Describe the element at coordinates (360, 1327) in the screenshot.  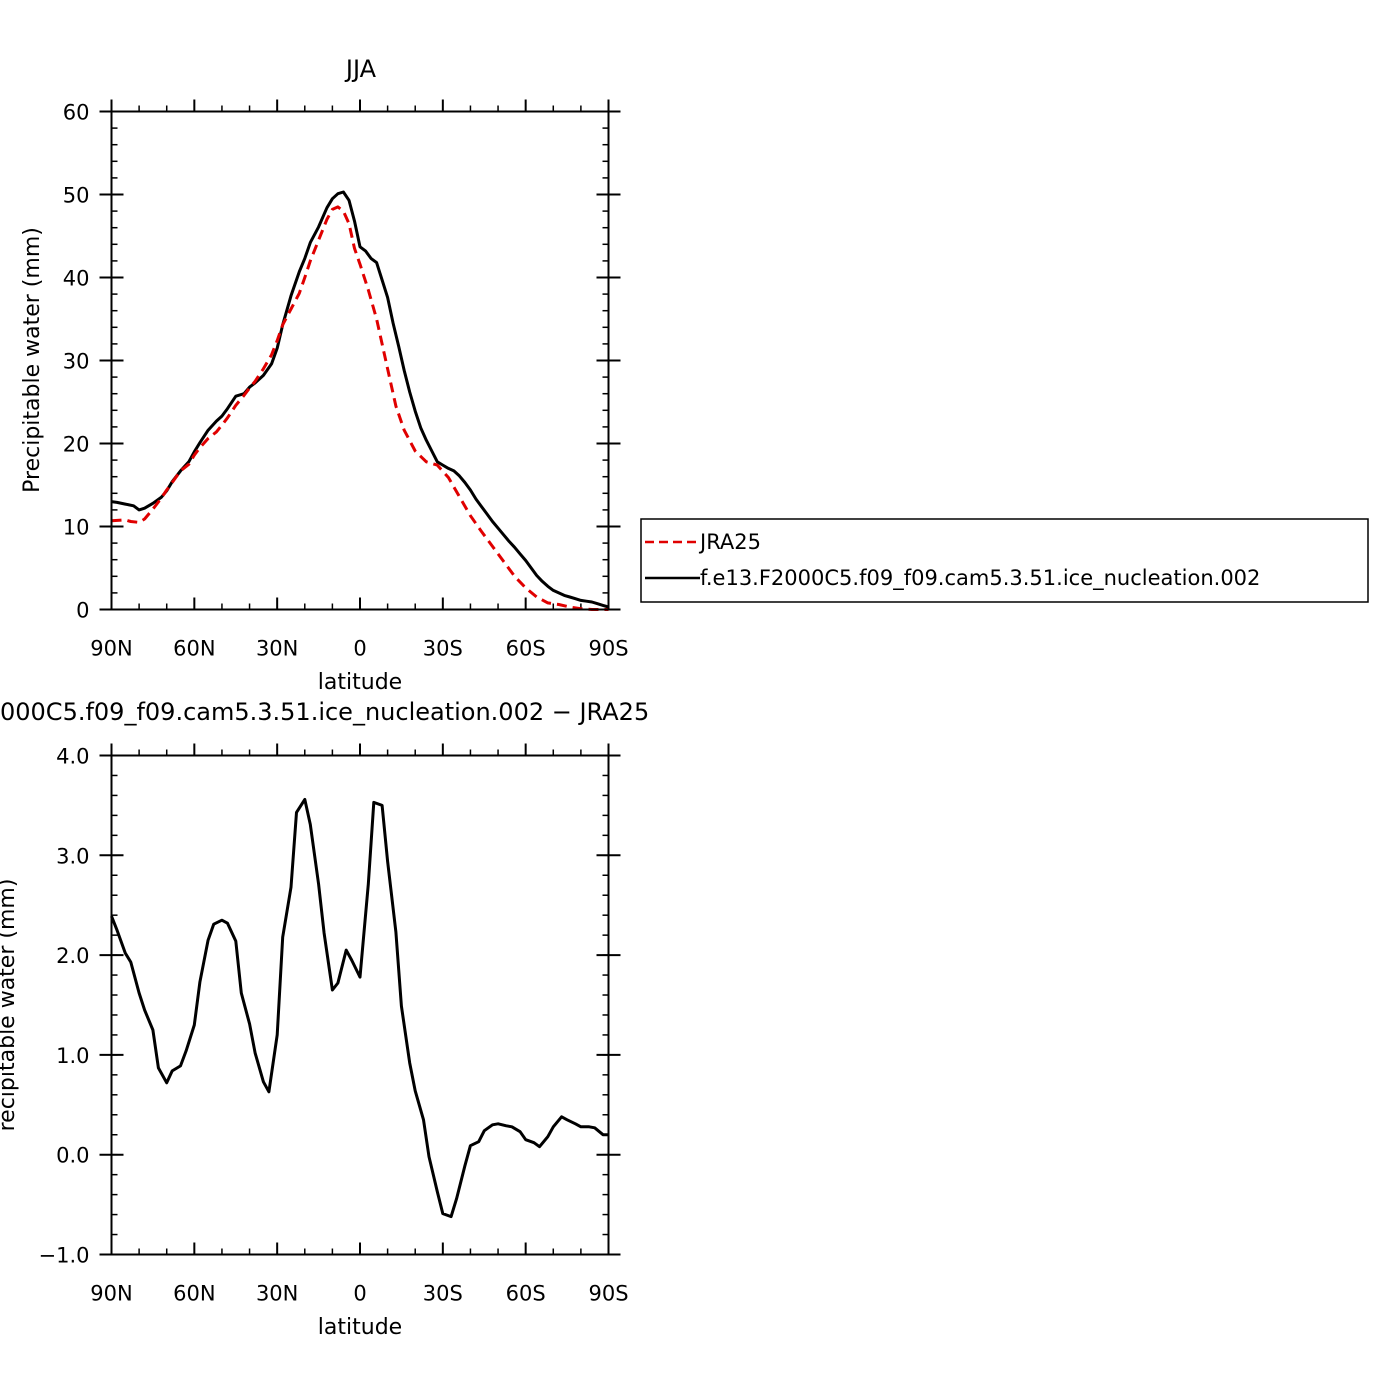
I see `bottom-panel-x-axis-title: latitude` at that location.